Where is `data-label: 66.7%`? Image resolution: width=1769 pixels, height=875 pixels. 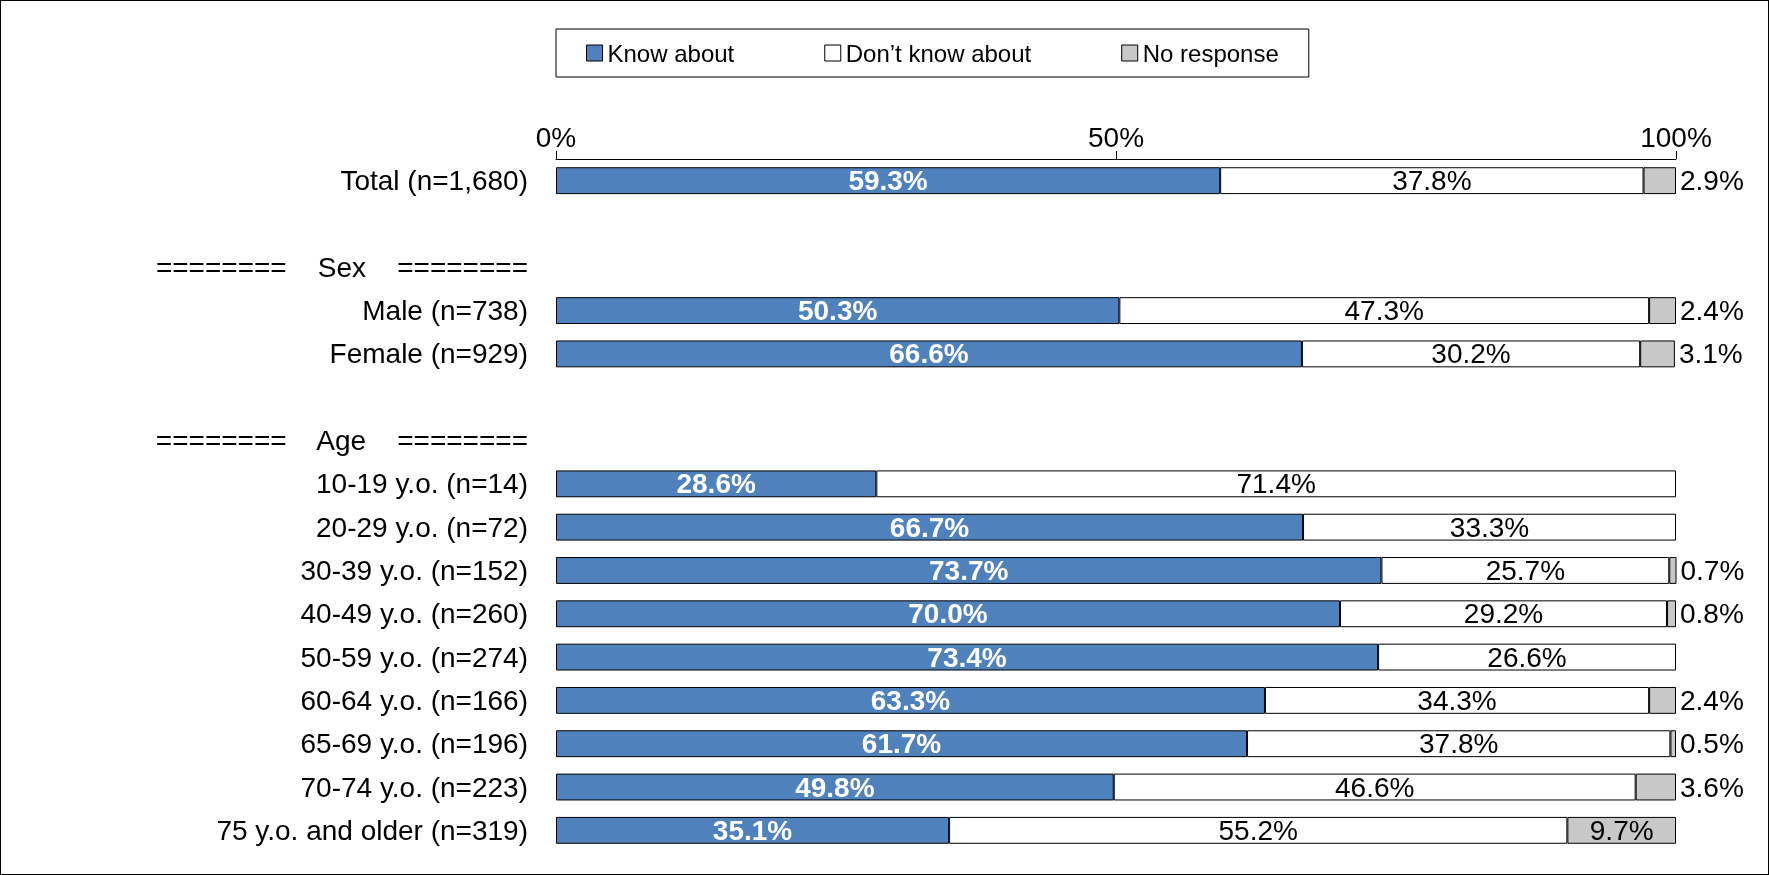
data-label: 66.7% is located at coordinates (929, 527).